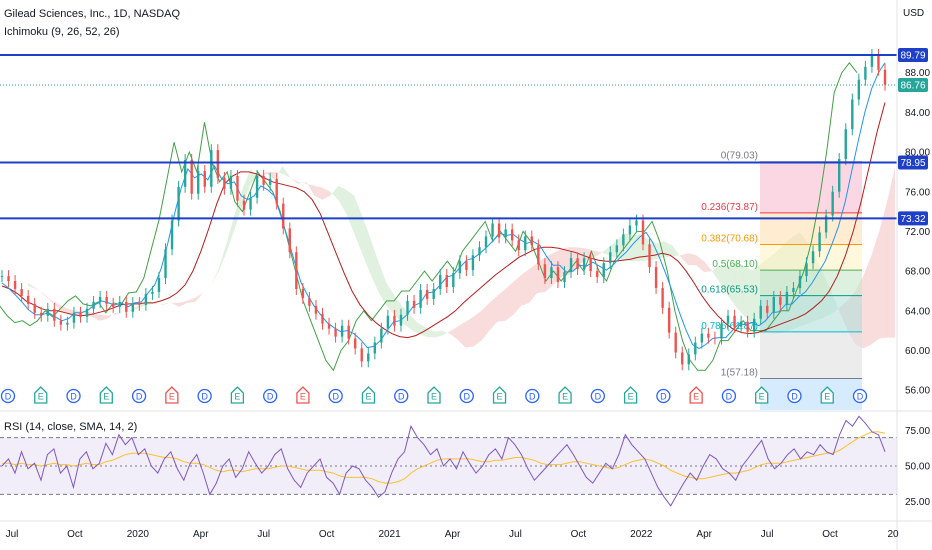 This screenshot has height=550, width=932. Describe the element at coordinates (62, 32) in the screenshot. I see `ichimoku-legend: Ichimoku (9, 26, 52, 26)` at that location.